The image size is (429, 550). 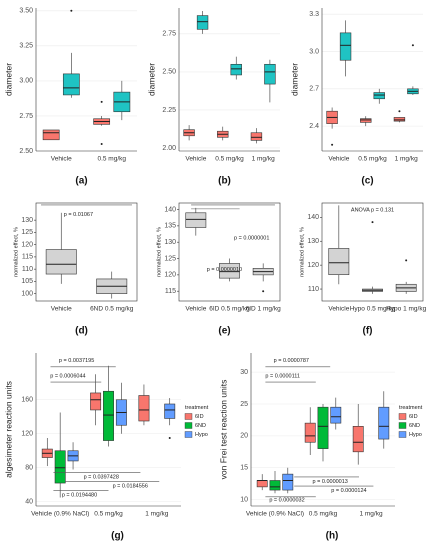 I want to click on panel-label: (b), so click(x=224, y=181).